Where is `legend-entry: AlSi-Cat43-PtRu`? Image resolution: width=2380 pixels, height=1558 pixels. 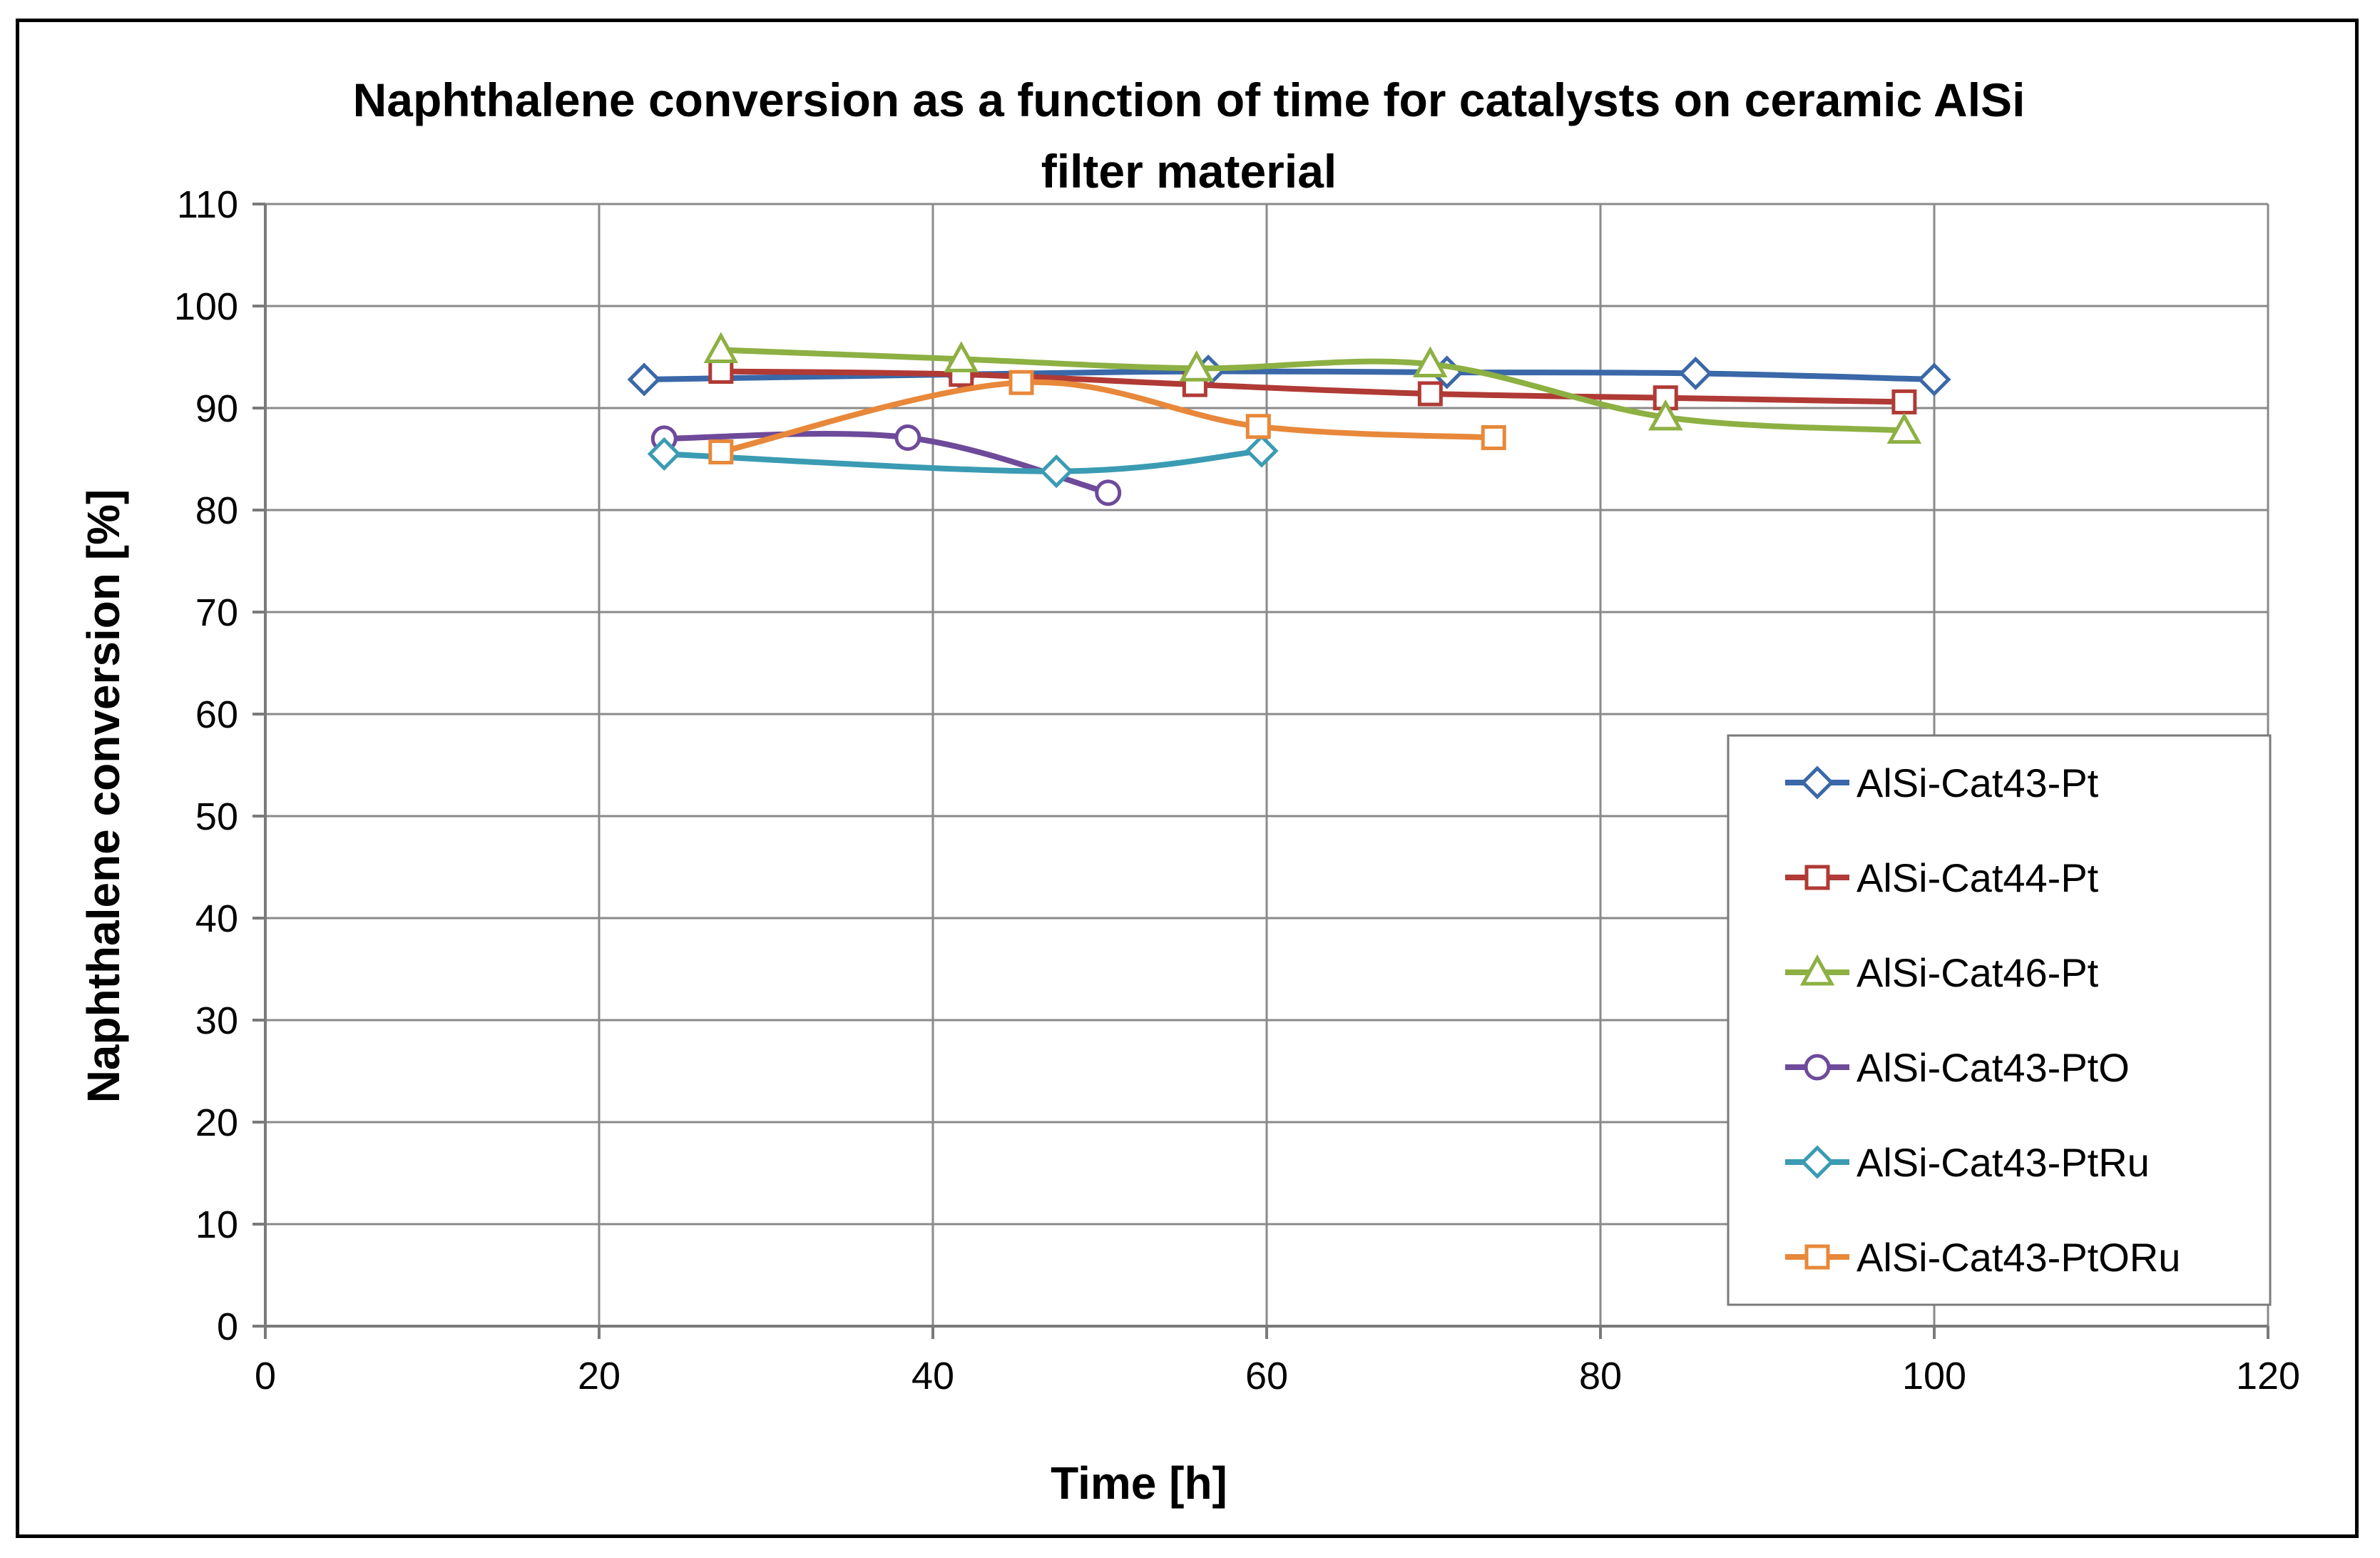
legend-entry: AlSi-Cat43-PtRu is located at coordinates (1967, 1162).